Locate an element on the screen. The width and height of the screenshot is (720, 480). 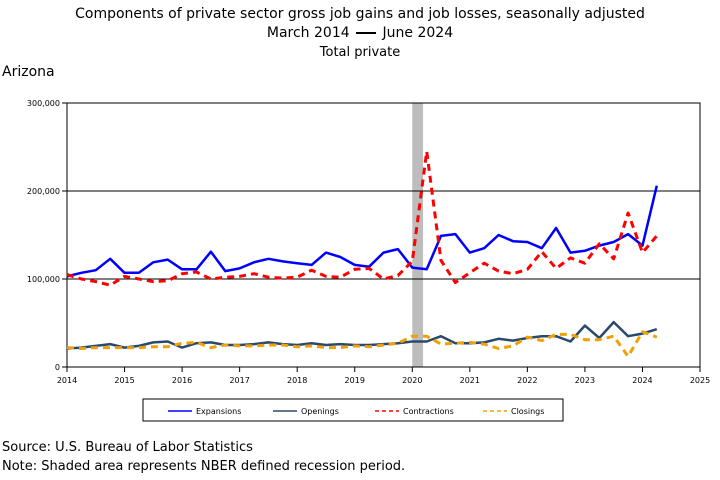
region-label: Arizona is located at coordinates (28, 72).